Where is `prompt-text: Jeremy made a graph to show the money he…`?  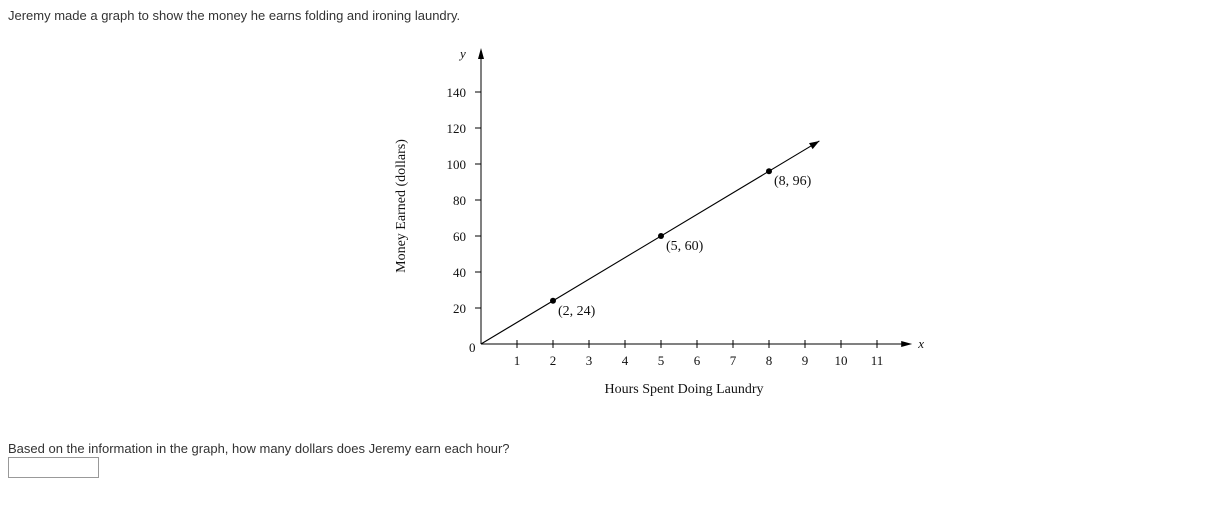 prompt-text: Jeremy made a graph to show the money he… is located at coordinates (234, 15).